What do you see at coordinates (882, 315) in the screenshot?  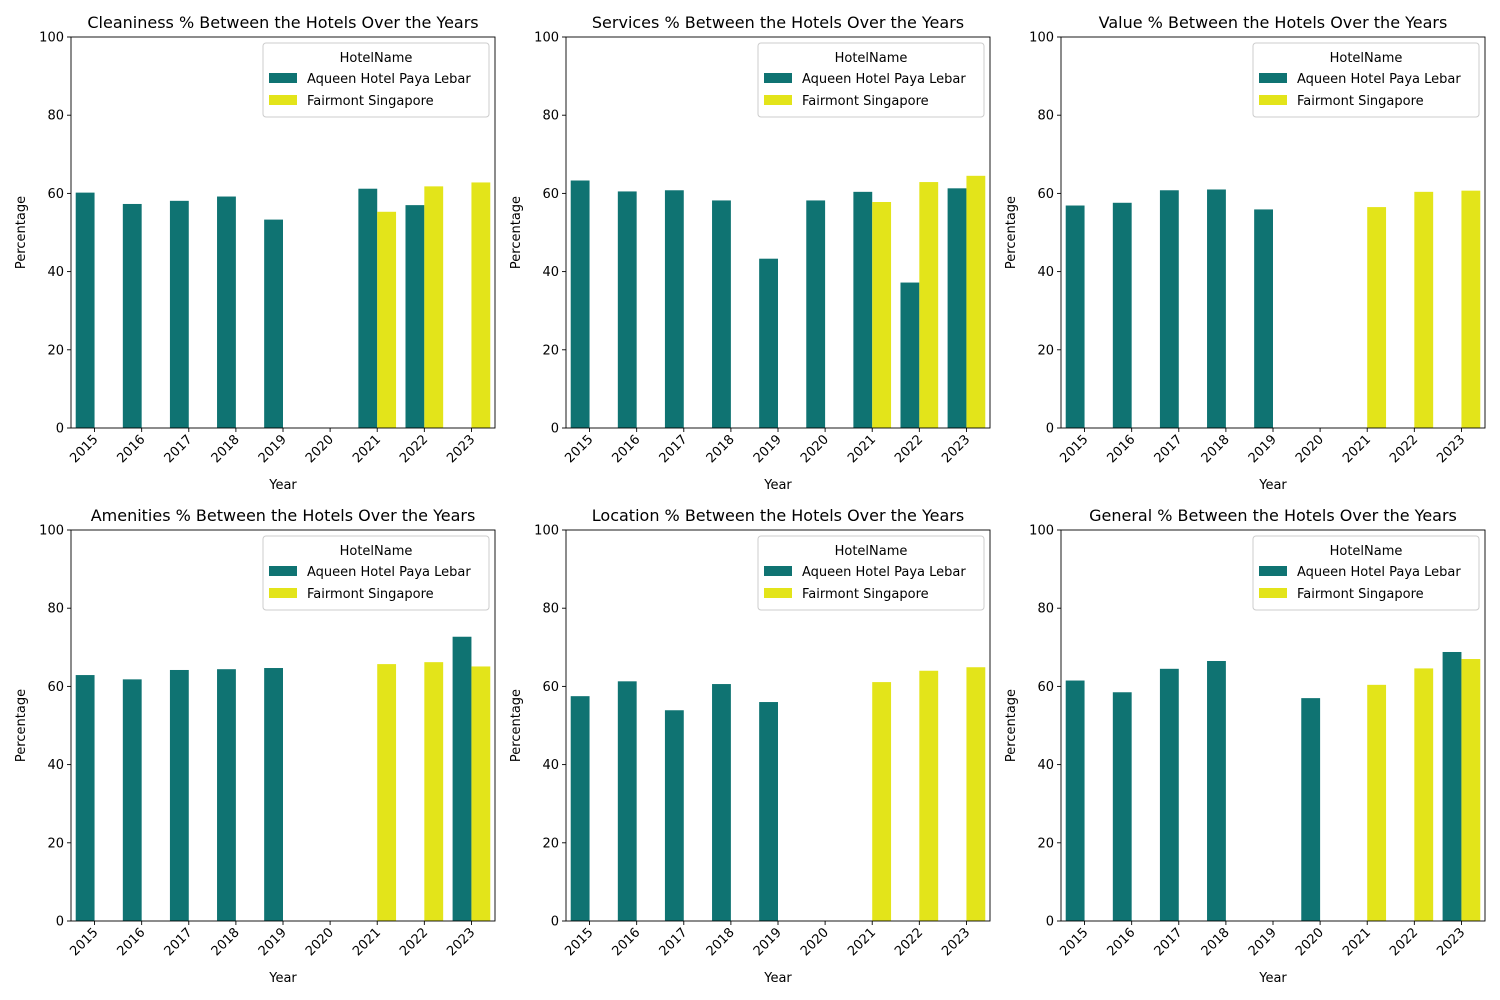 I see `bar-fairmont-2021` at bounding box center [882, 315].